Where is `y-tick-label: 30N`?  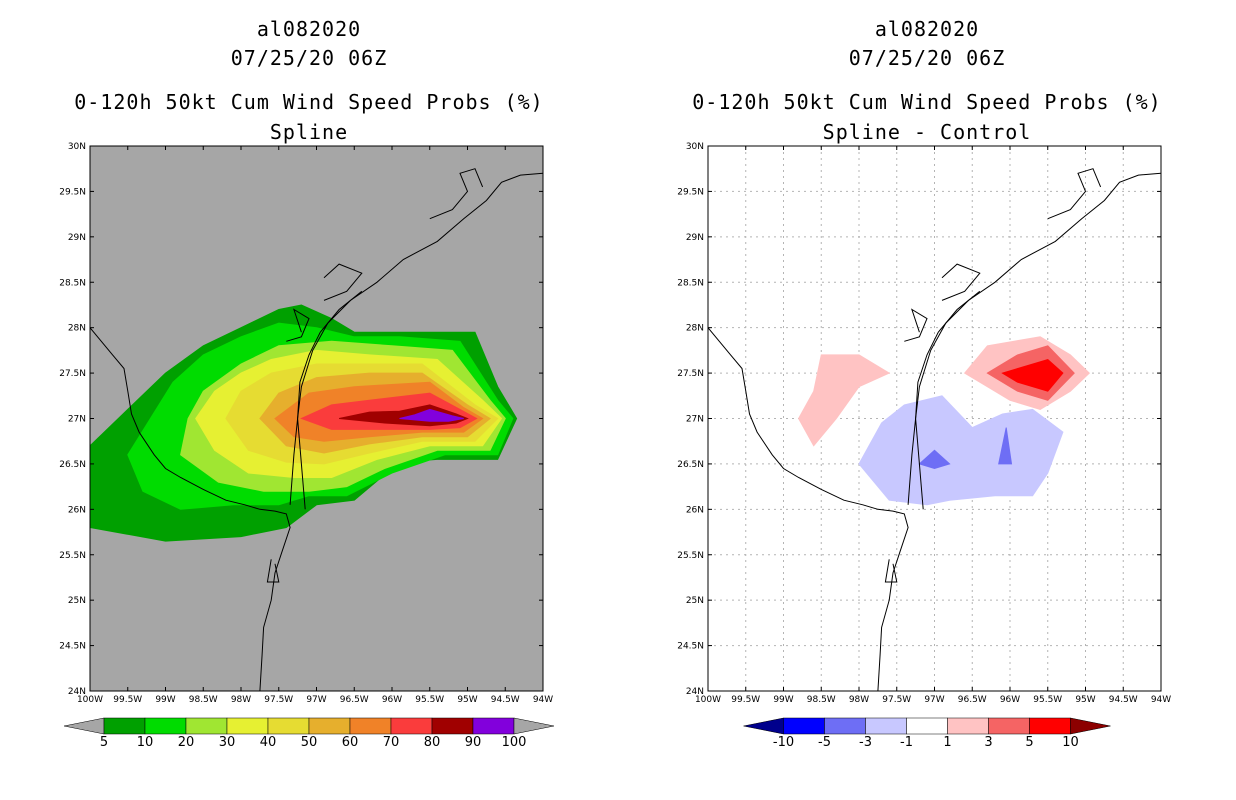 y-tick-label: 30N is located at coordinates (695, 147).